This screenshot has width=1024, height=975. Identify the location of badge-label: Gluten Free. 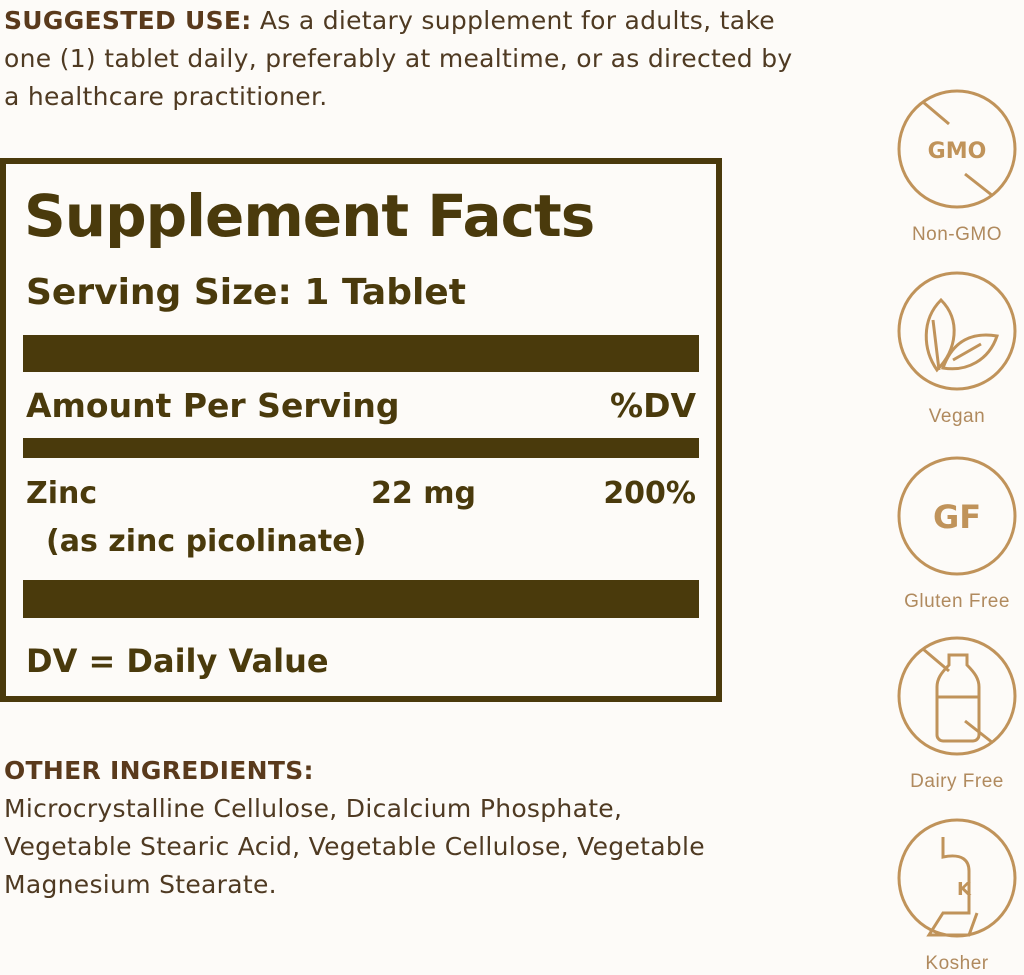
(957, 601).